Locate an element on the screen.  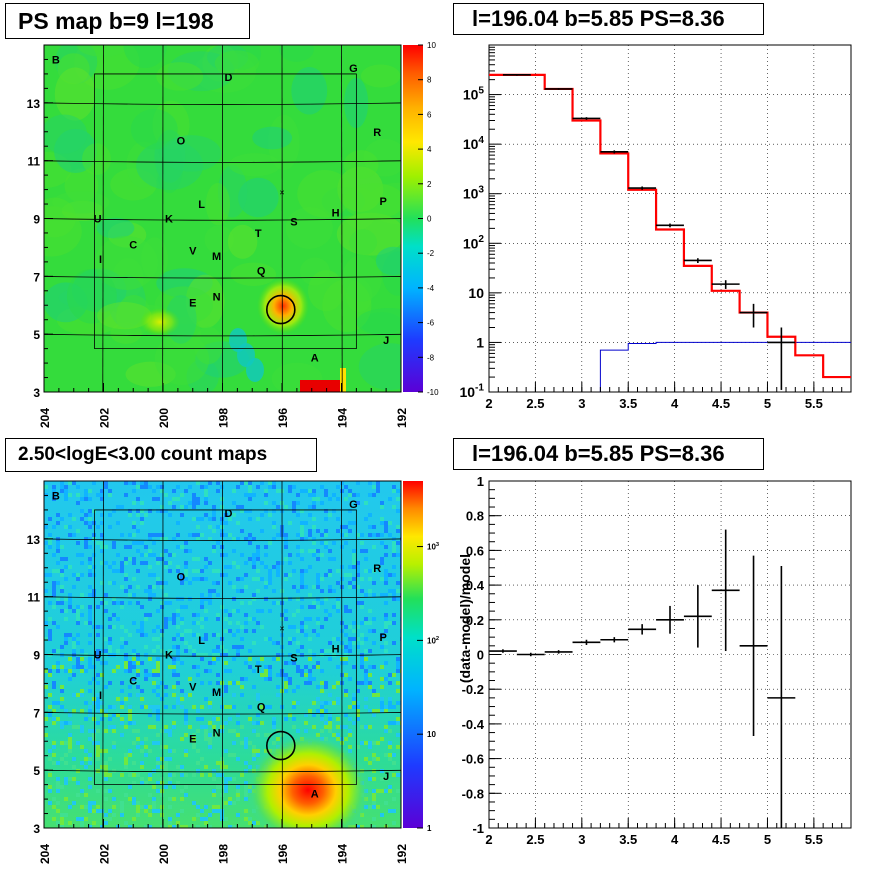
x-tick-label: 204 is located at coordinates (45, 418).